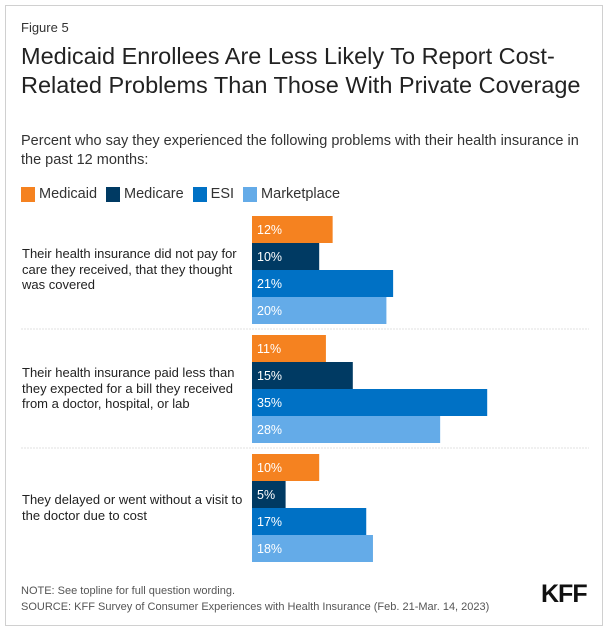  Describe the element at coordinates (269, 522) in the screenshot. I see `data-label-esi-3: 17%` at that location.